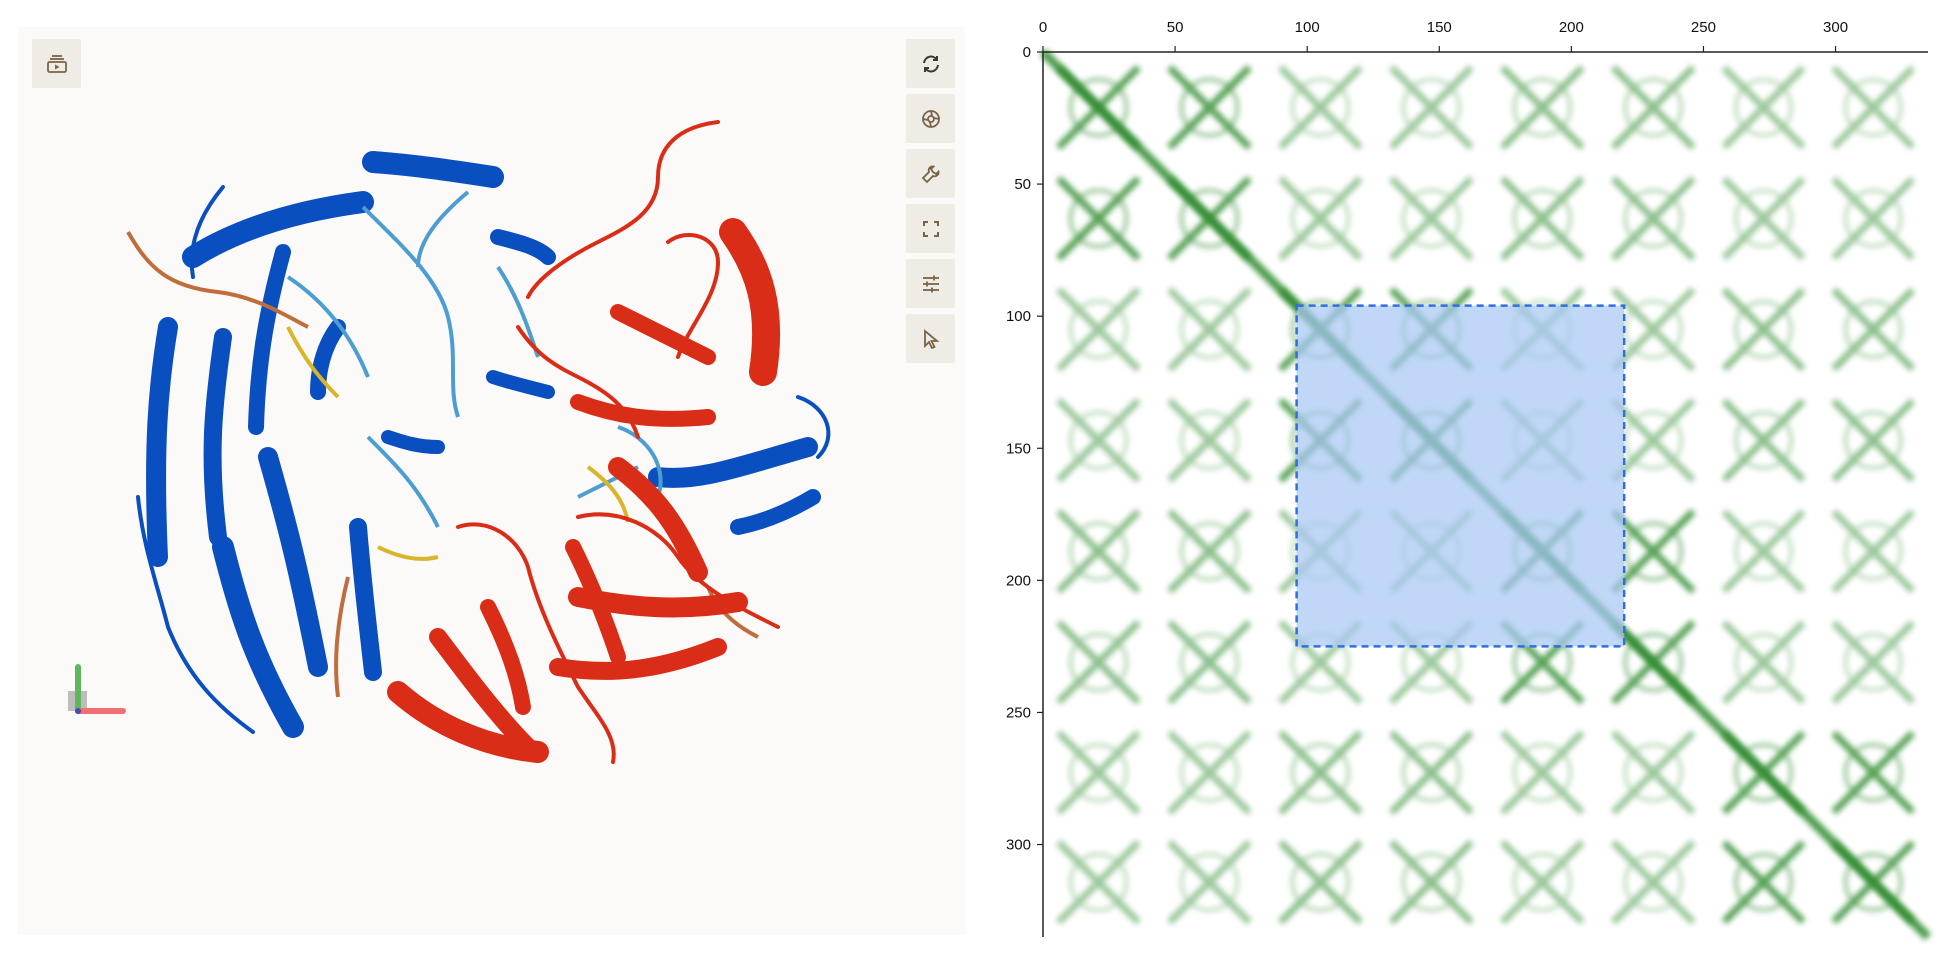 Image resolution: width=1948 pixels, height=968 pixels. Describe the element at coordinates (1018, 845) in the screenshot. I see `y-tick-label: 300` at that location.